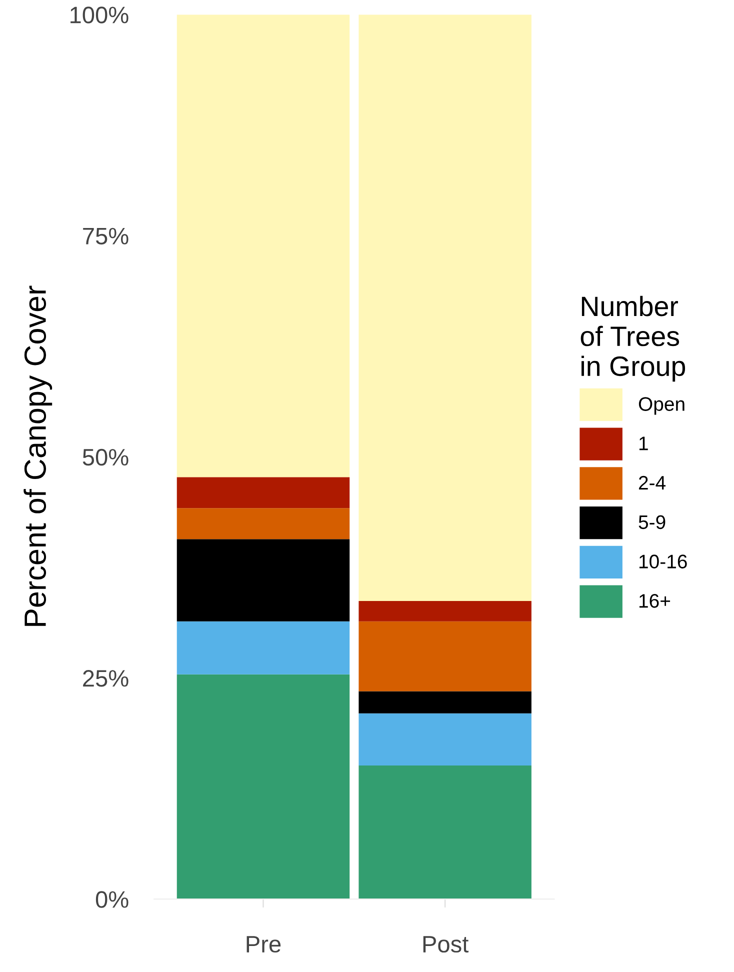  Describe the element at coordinates (654, 601) in the screenshot. I see `legend-label: 16+` at that location.